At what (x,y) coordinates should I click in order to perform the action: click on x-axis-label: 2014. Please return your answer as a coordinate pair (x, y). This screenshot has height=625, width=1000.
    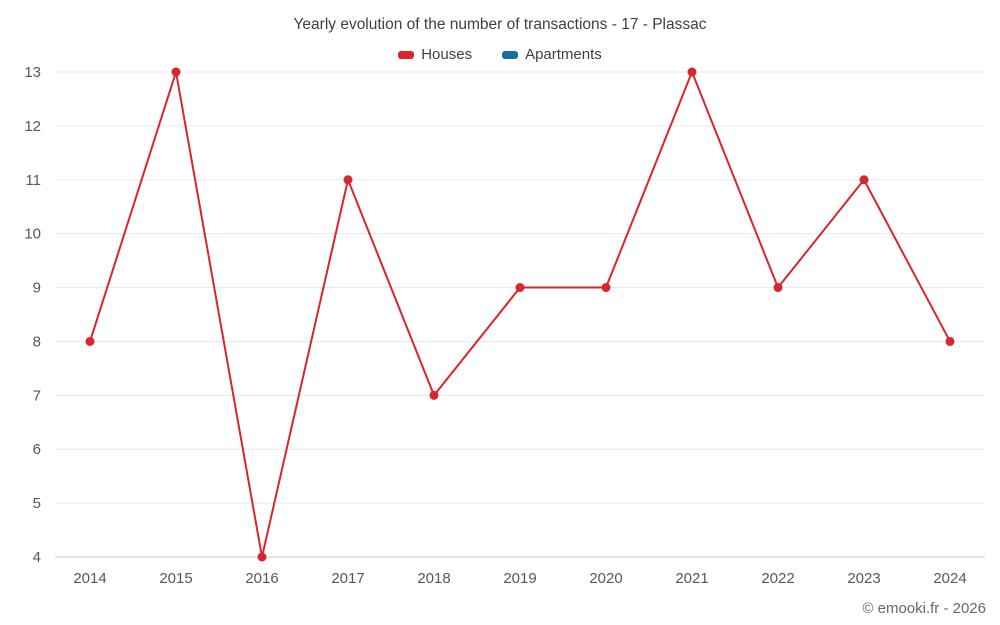
    Looking at the image, I should click on (89, 578).